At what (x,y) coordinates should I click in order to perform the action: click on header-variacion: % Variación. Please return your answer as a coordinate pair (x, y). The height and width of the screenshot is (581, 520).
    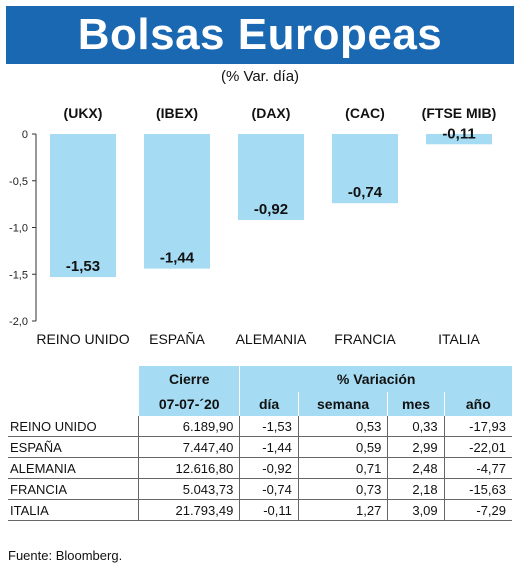
    Looking at the image, I should click on (375, 379).